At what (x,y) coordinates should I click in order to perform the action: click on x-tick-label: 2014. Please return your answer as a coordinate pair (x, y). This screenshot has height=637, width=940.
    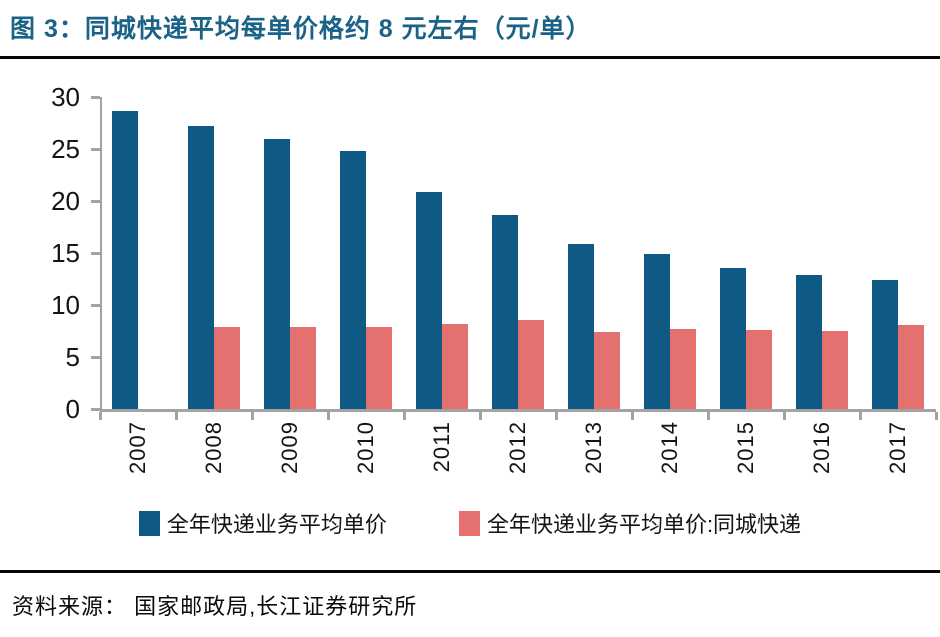
    Looking at the image, I should click on (669, 447).